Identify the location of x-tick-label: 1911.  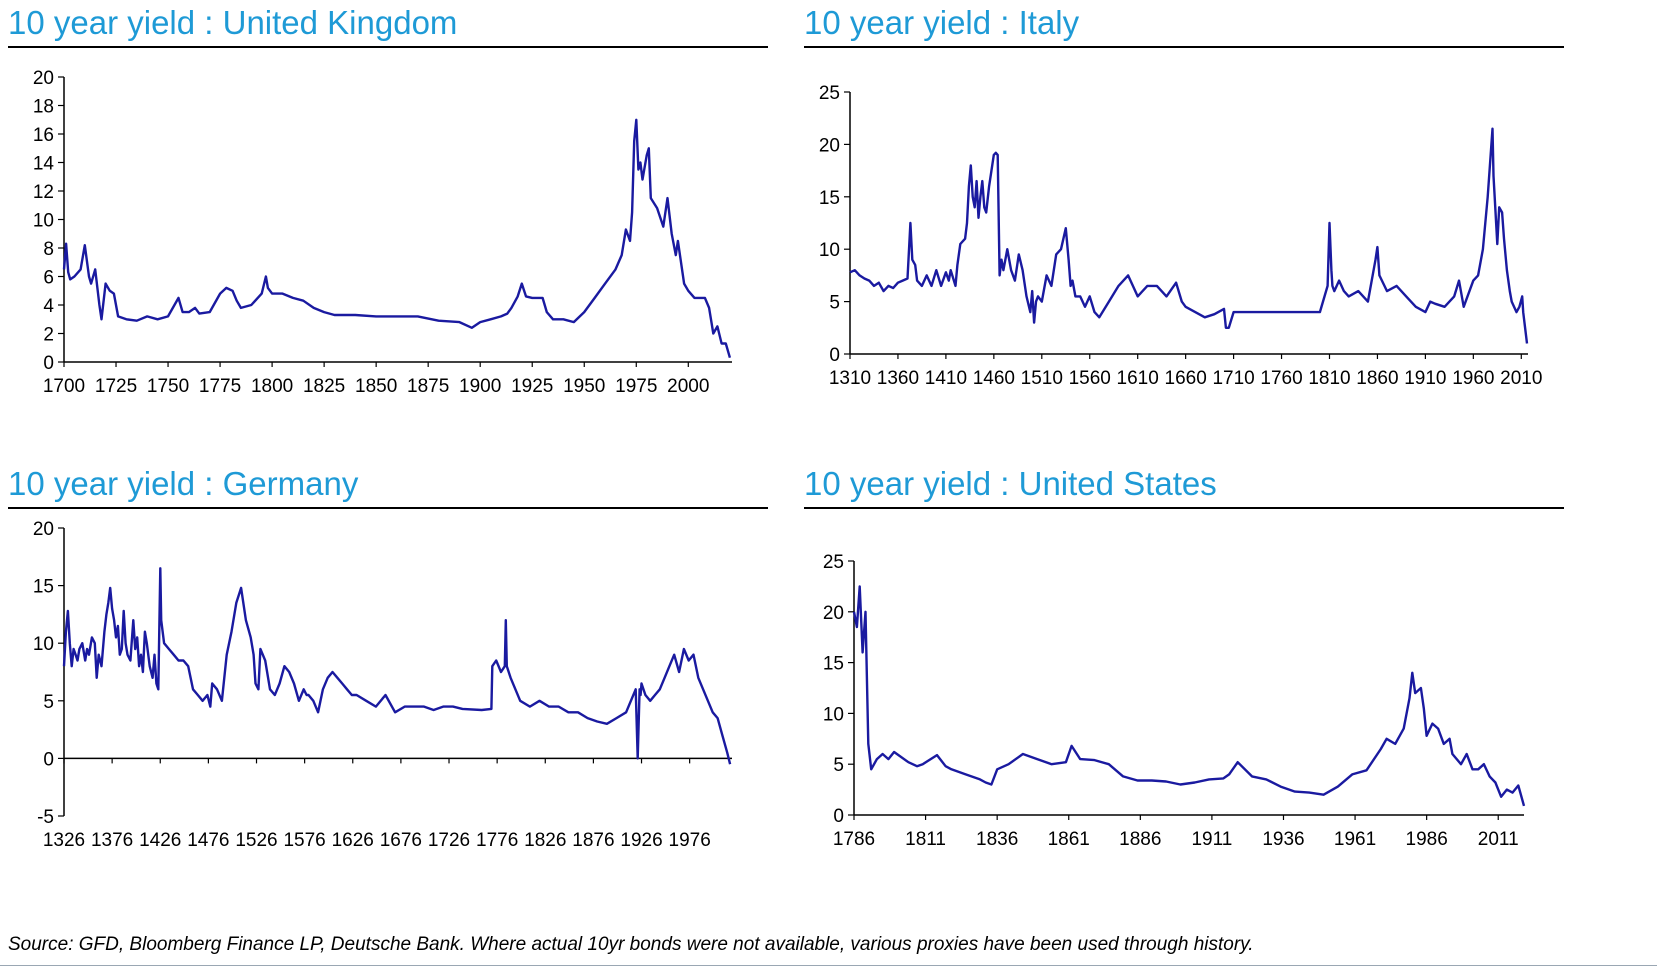
(1211, 839).